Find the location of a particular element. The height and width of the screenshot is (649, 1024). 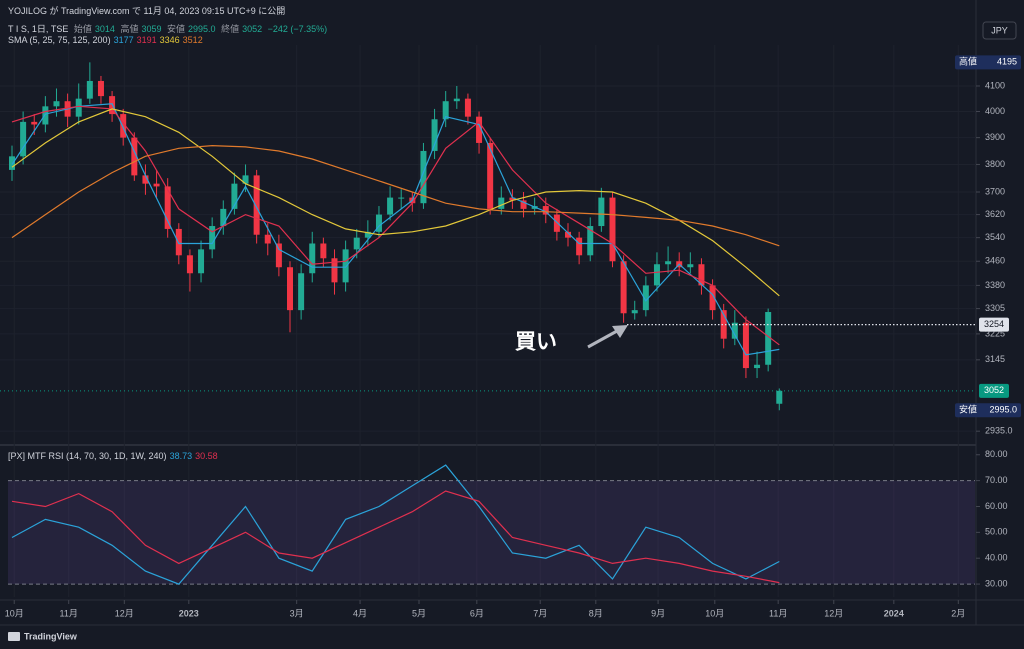

y-tick-label: 3540 is located at coordinates (995, 237).